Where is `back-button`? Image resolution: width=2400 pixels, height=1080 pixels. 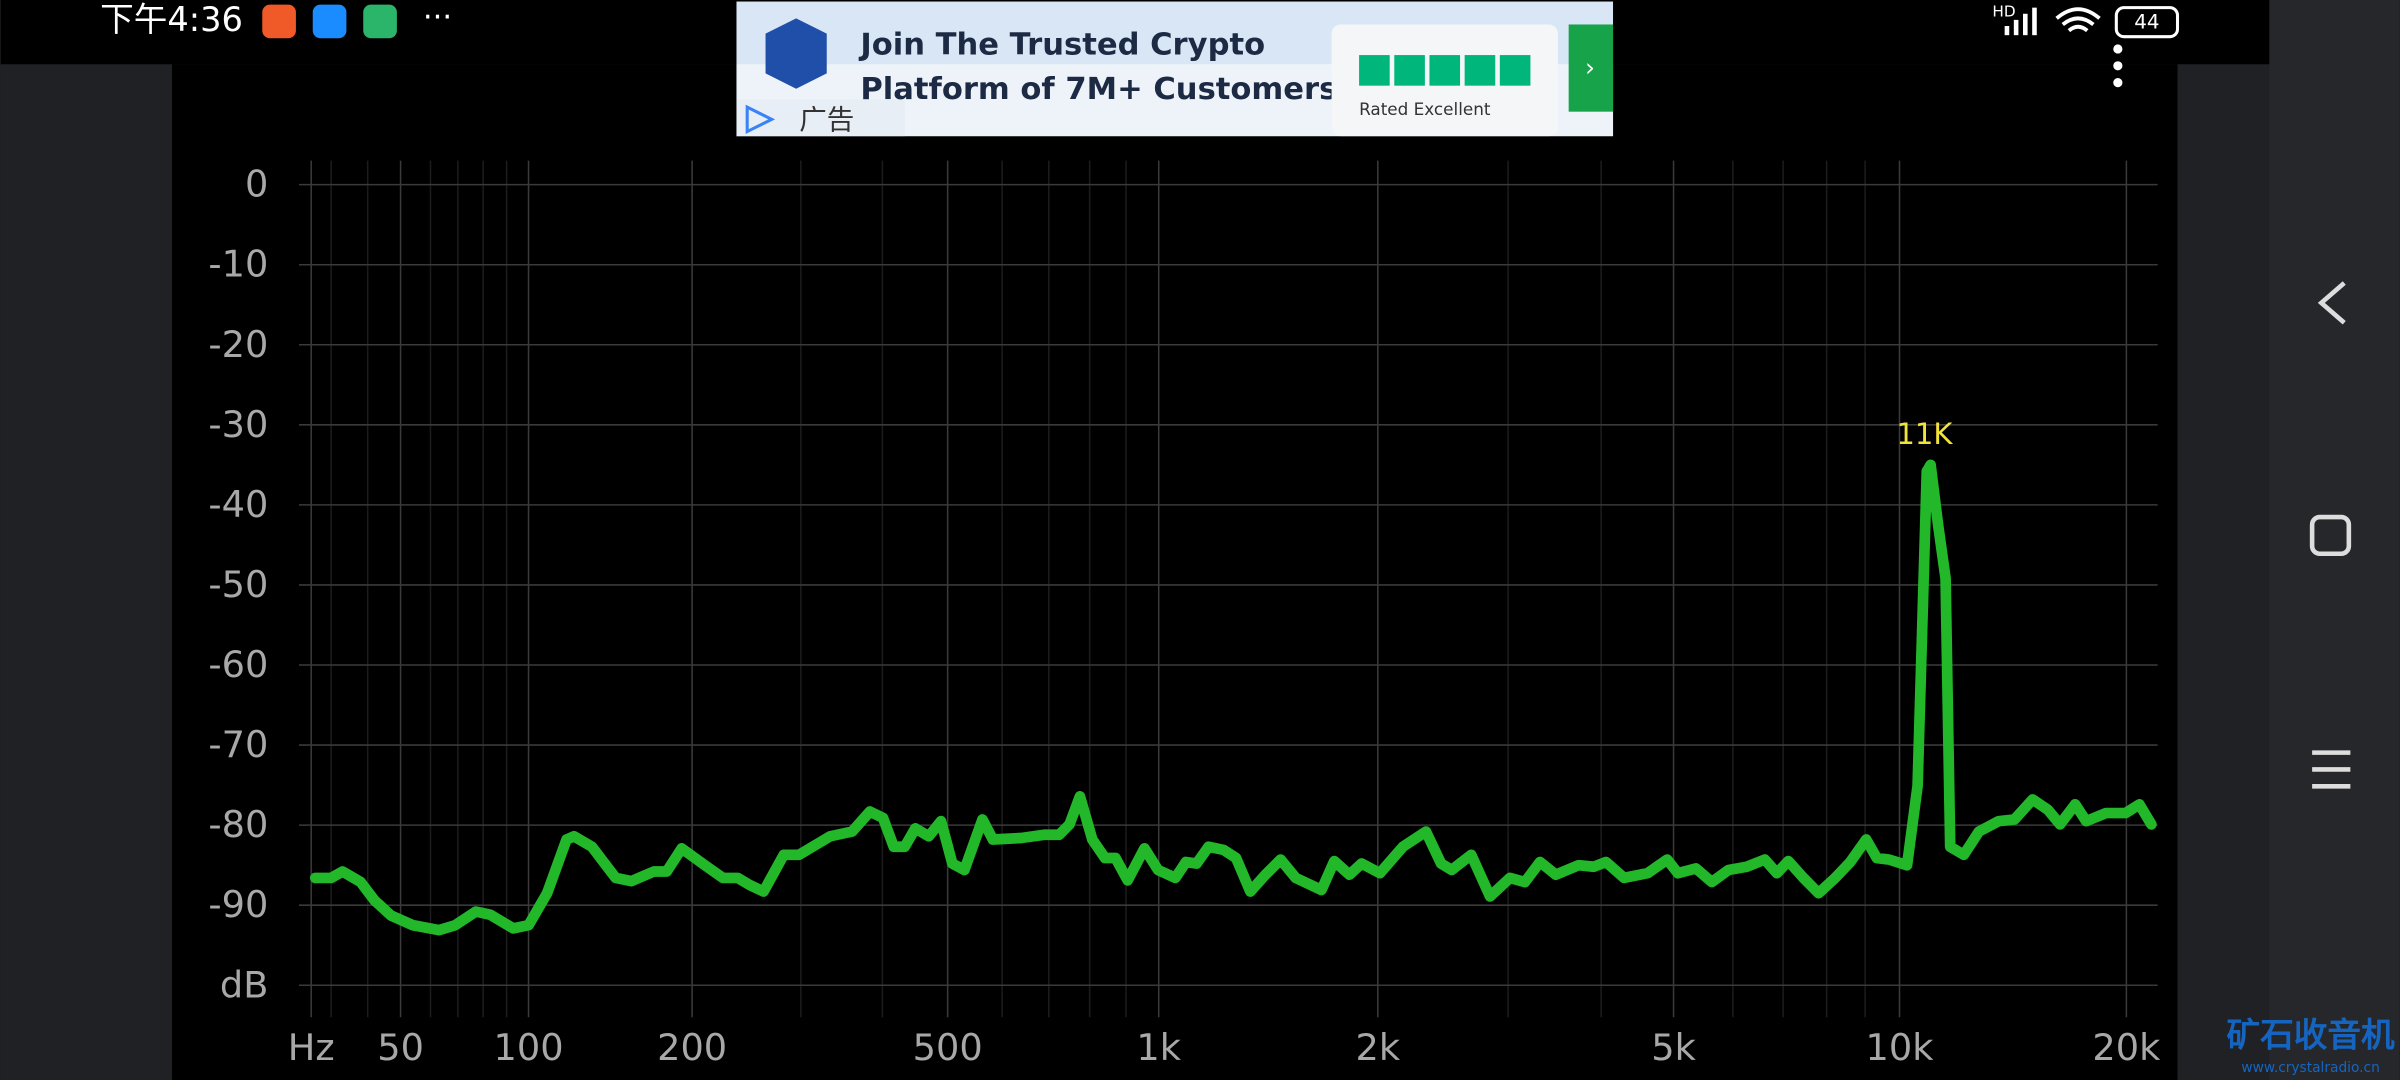 back-button is located at coordinates (2331, 303).